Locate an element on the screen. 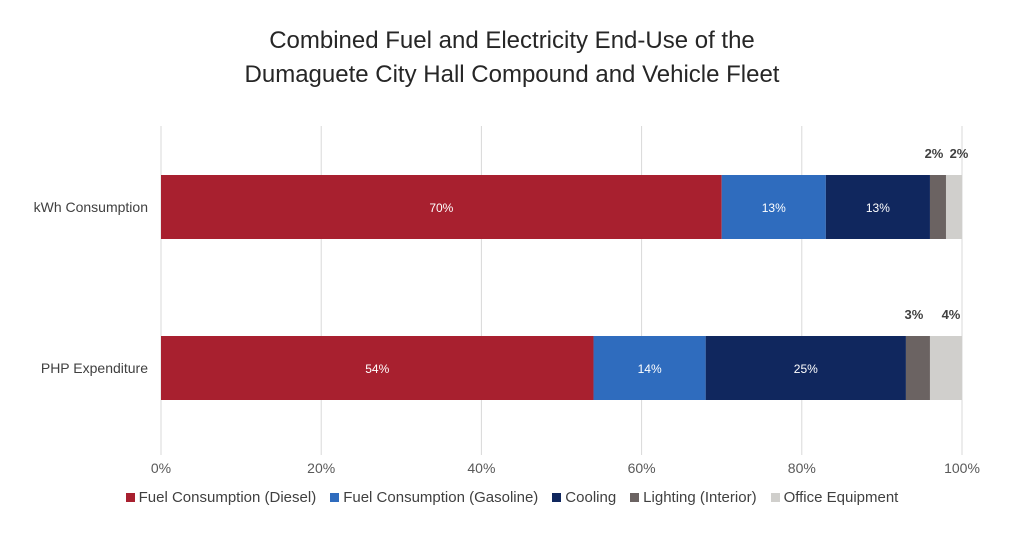 The height and width of the screenshot is (534, 1024). legend-label-3: Lighting (Interior) is located at coordinates (700, 497).